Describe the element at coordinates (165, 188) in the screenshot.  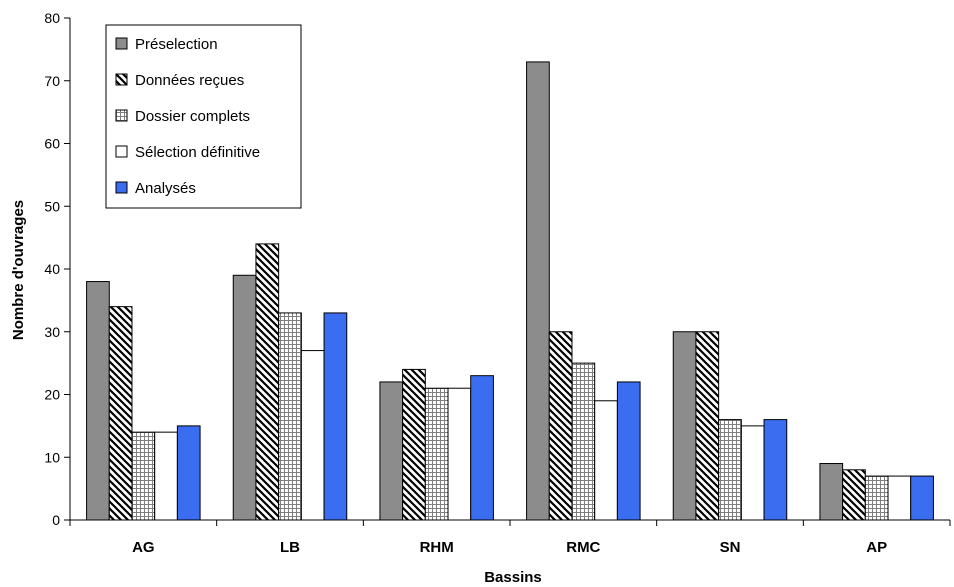
I see `legend-label: Analysés` at that location.